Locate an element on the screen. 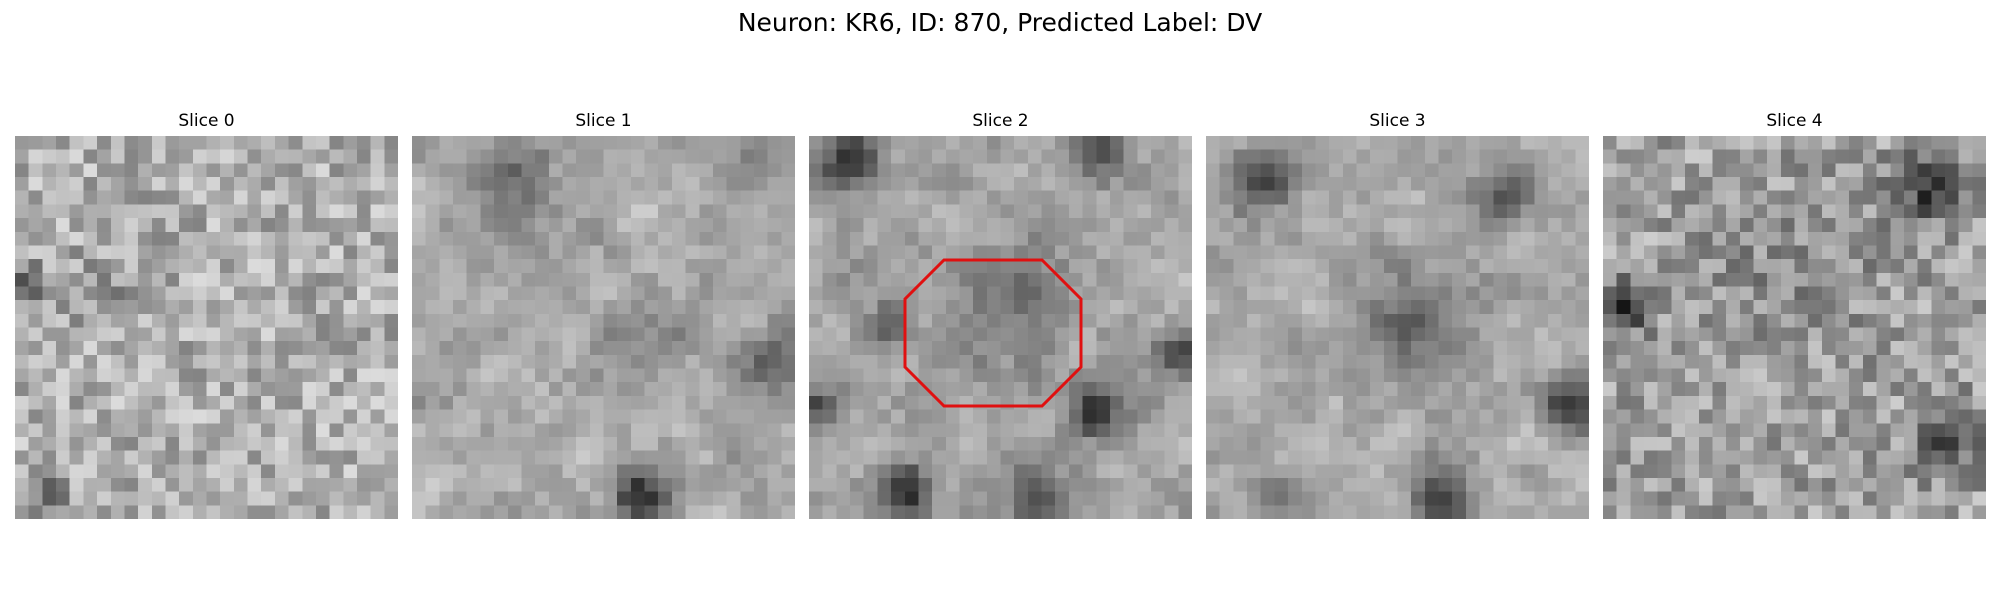 The width and height of the screenshot is (2000, 600). slice-panel-3: Slice 3 is located at coordinates (1397, 313).